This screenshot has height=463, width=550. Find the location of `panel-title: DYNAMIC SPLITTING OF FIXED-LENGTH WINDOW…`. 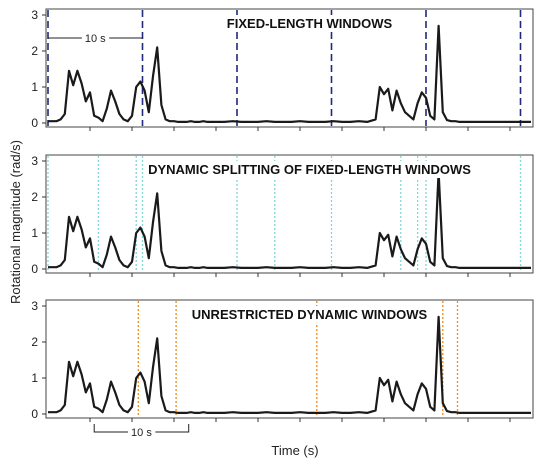

panel-title: DYNAMIC SPLITTING OF FIXED-LENGTH WINDOW… is located at coordinates (309, 169).